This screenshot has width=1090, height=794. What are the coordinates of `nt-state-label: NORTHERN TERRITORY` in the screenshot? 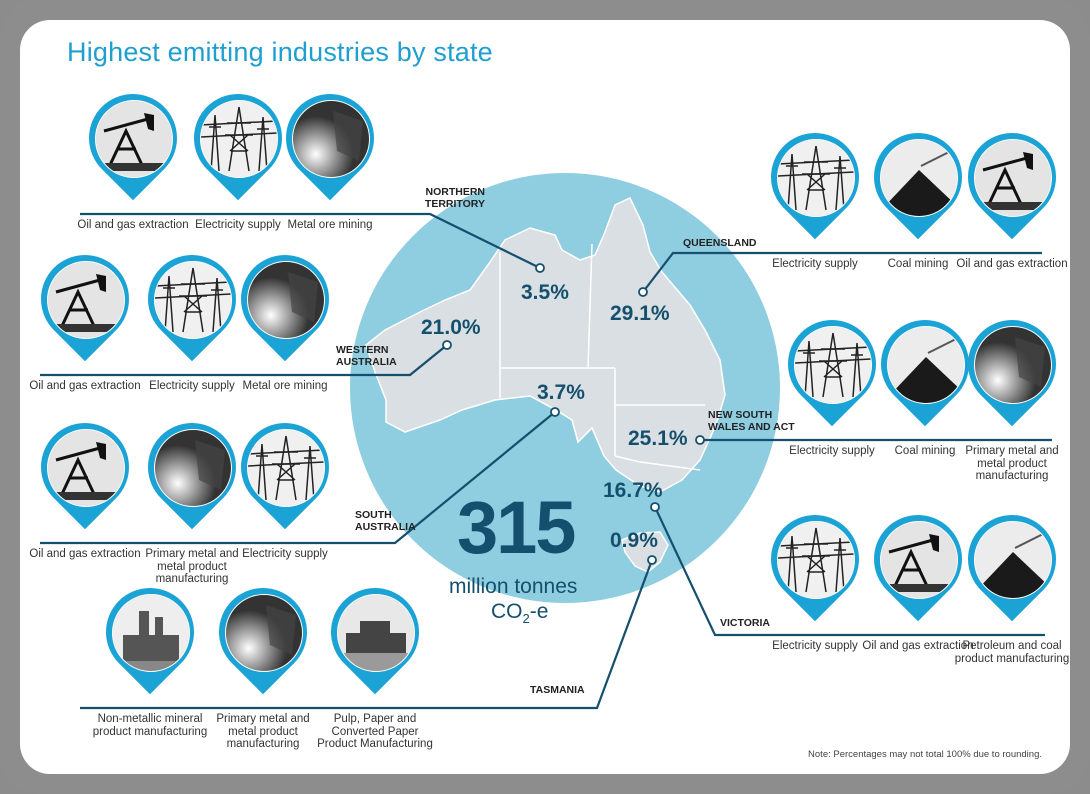 It's located at (455, 198).